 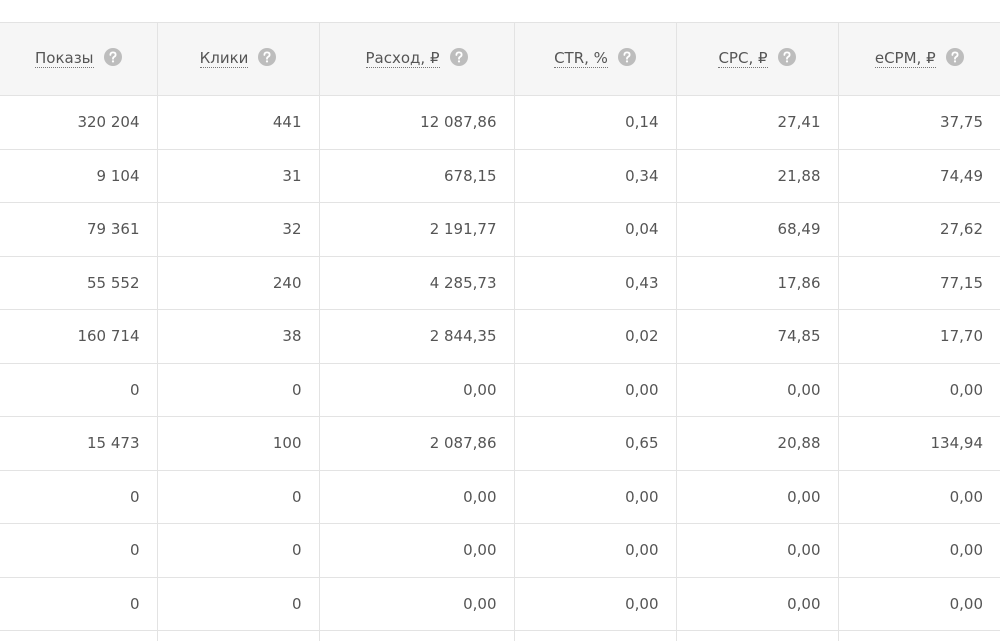 I want to click on cell: 2 087,86, so click(x=416, y=444).